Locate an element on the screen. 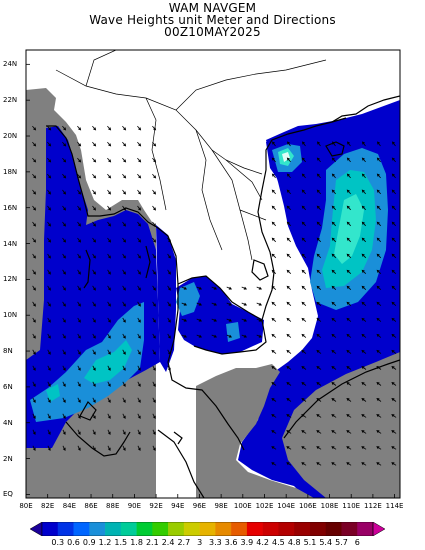 The width and height of the screenshot is (425, 550). latitude-label: 22N is located at coordinates (10, 100).